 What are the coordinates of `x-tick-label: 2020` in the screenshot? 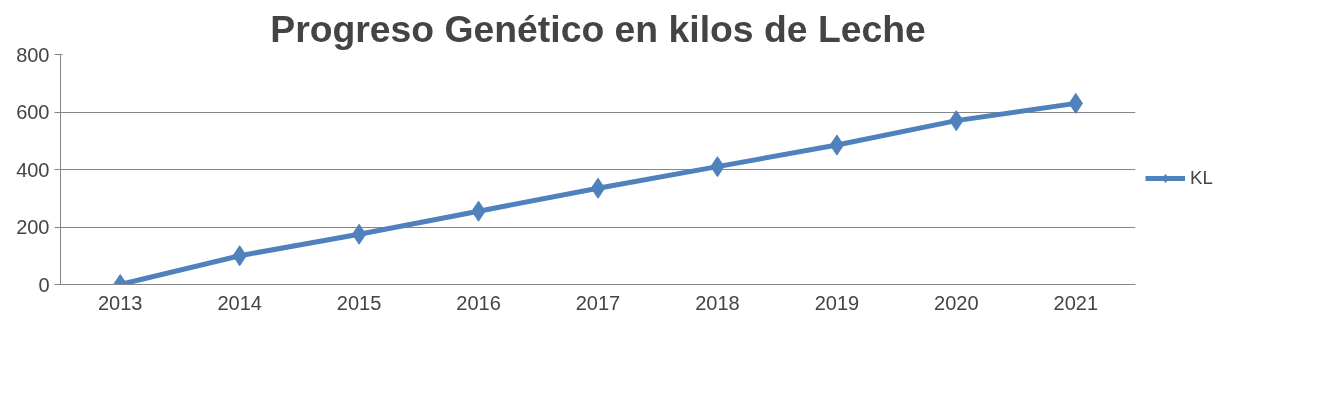 It's located at (956, 302).